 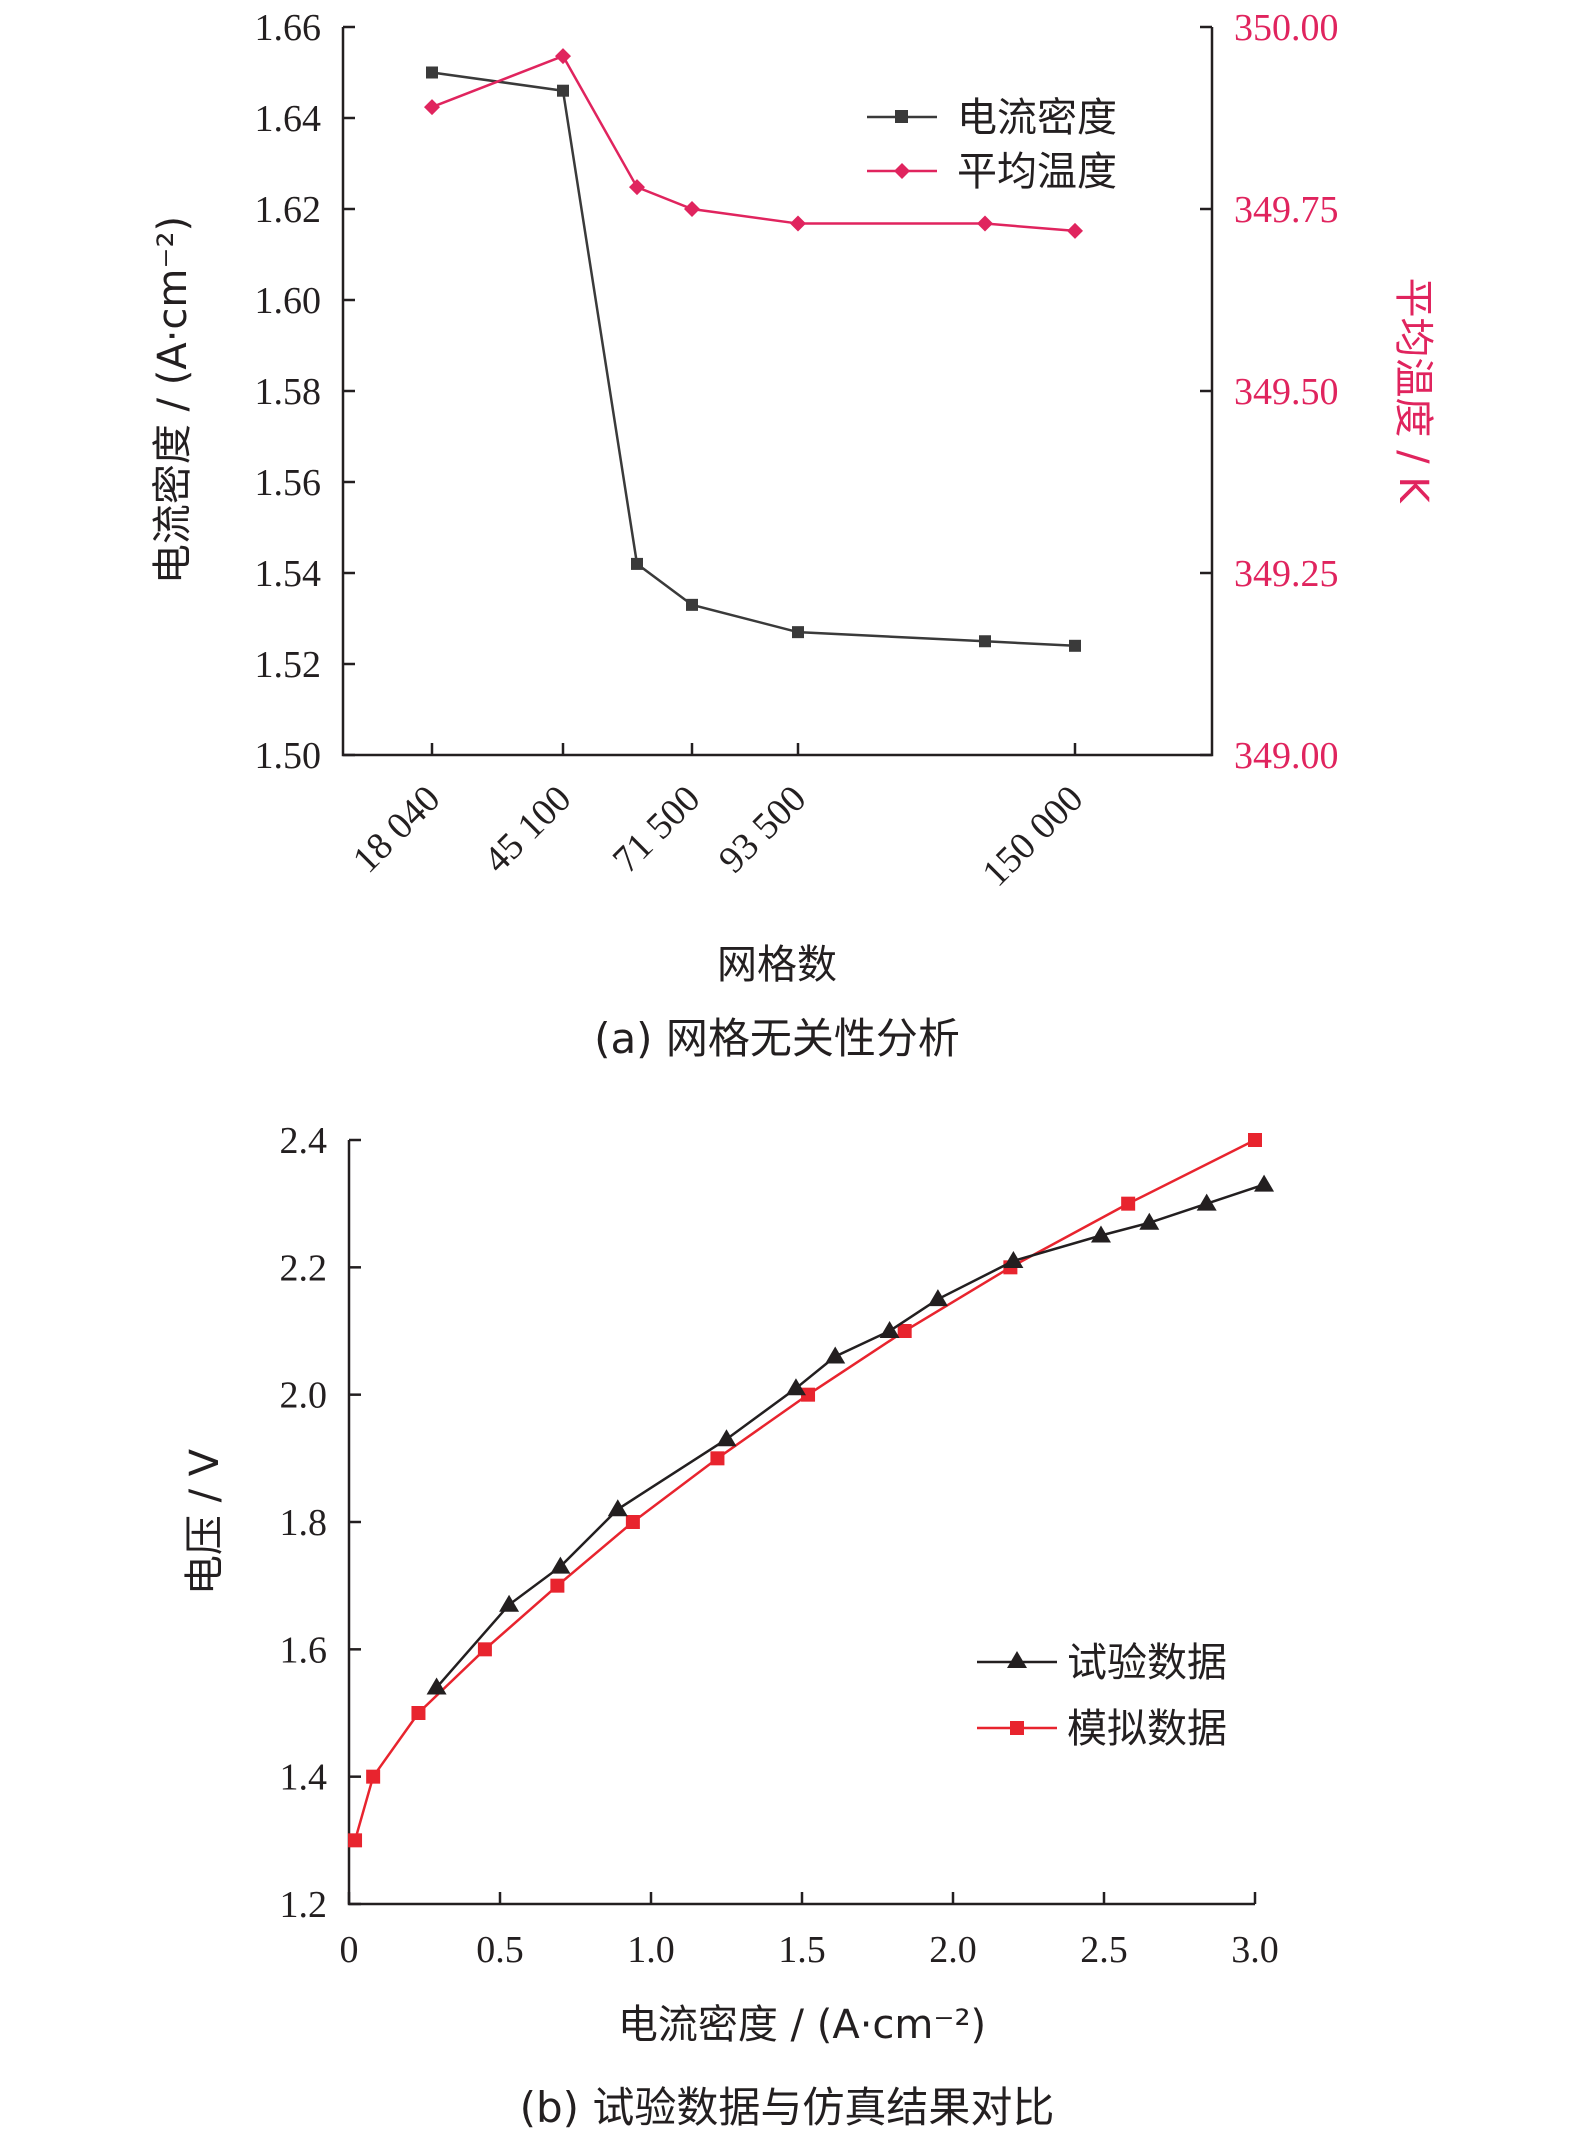 What do you see at coordinates (205, 1521) in the screenshot?
I see `chart-b-ylabel: 电压 / V` at bounding box center [205, 1521].